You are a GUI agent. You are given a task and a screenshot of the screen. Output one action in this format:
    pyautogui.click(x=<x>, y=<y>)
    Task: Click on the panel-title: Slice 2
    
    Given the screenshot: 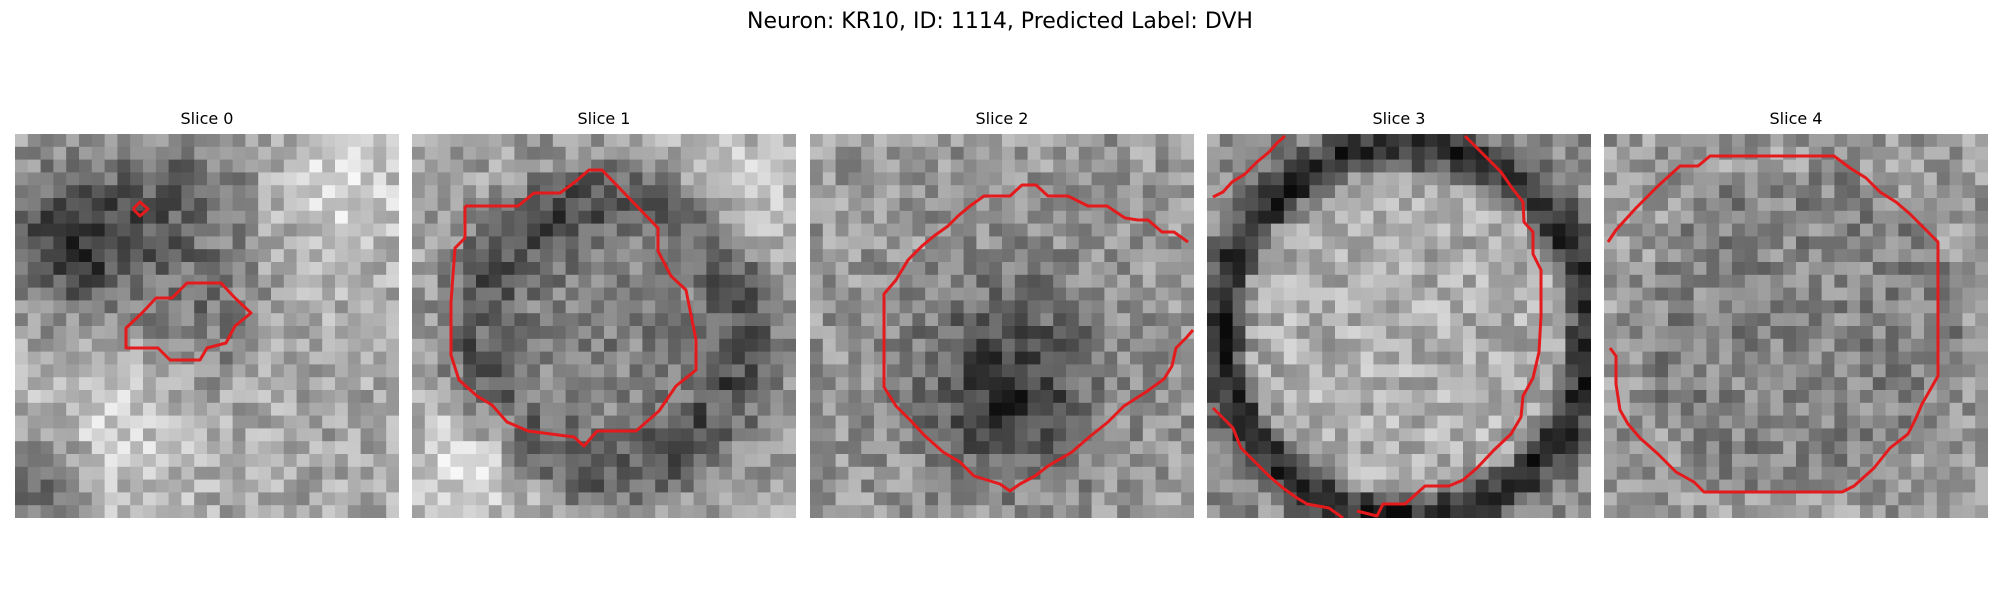 What is the action you would take?
    pyautogui.click(x=1002, y=118)
    